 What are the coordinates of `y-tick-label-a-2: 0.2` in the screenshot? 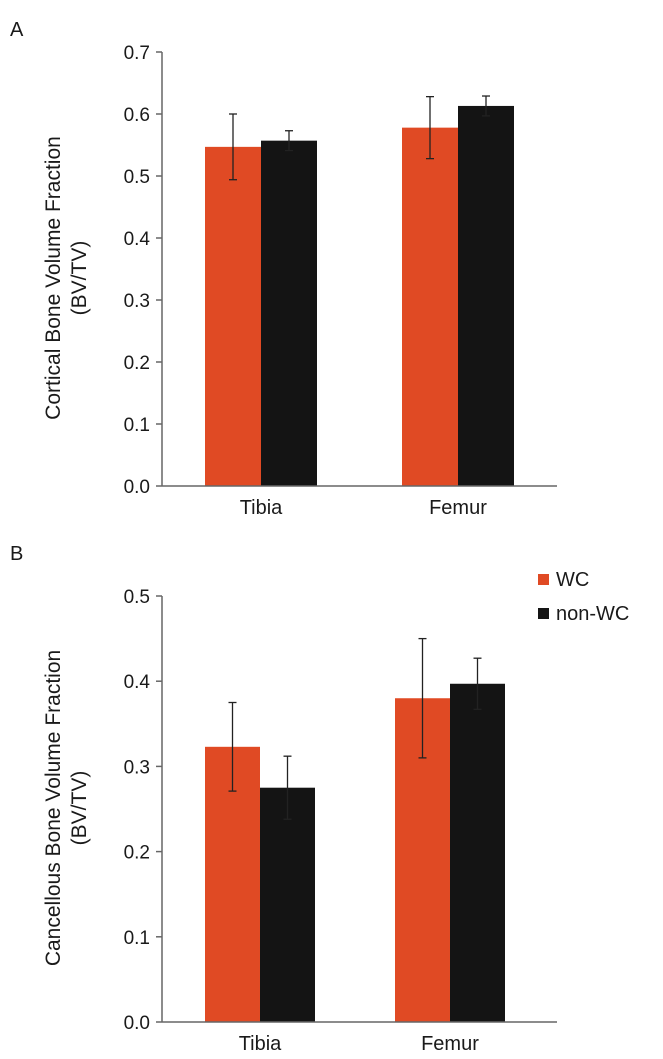 It's located at (137, 363).